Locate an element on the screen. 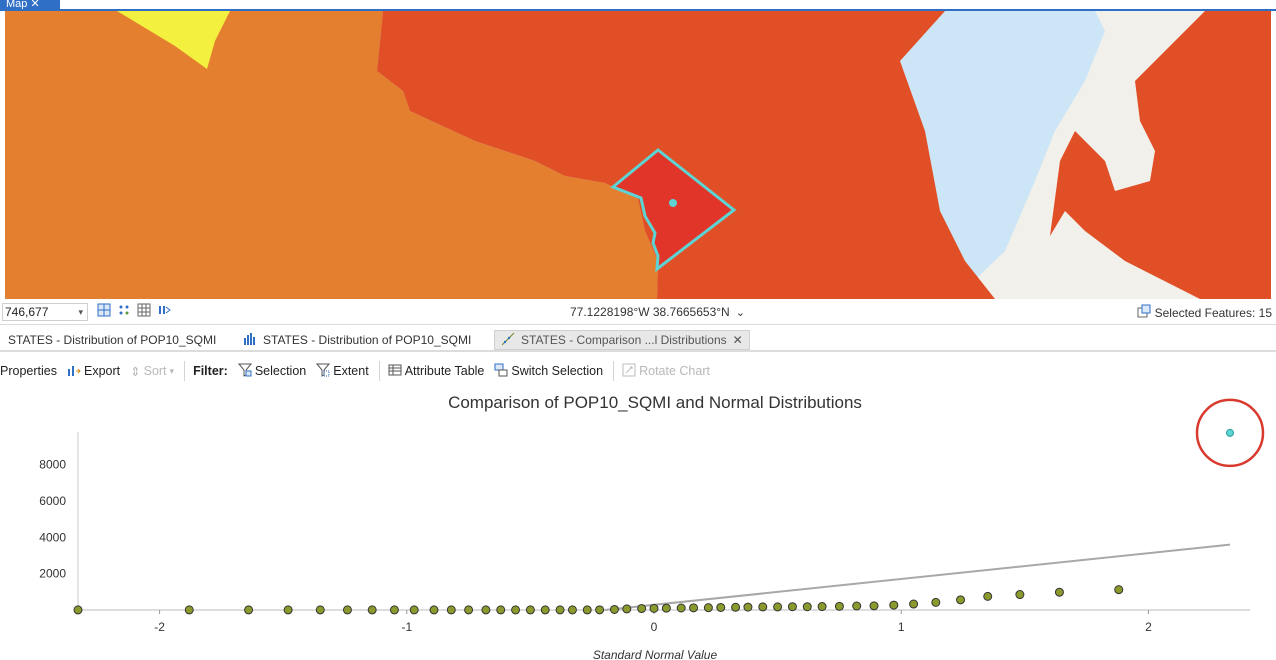 Image resolution: width=1276 pixels, height=660 pixels. x-tick-label: 0 is located at coordinates (654, 627).